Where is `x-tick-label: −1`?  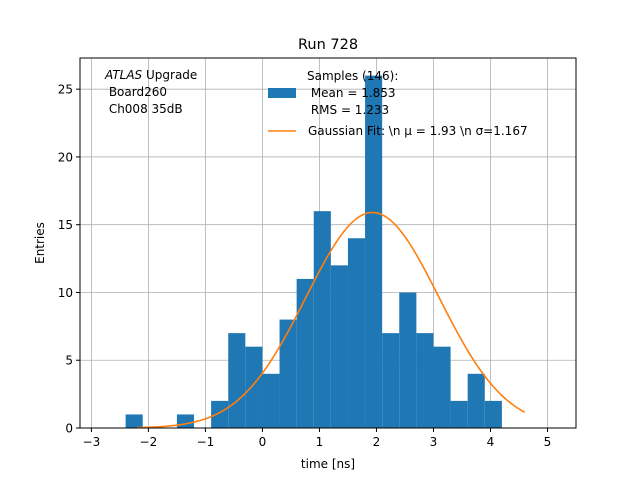 x-tick-label: −1 is located at coordinates (206, 442).